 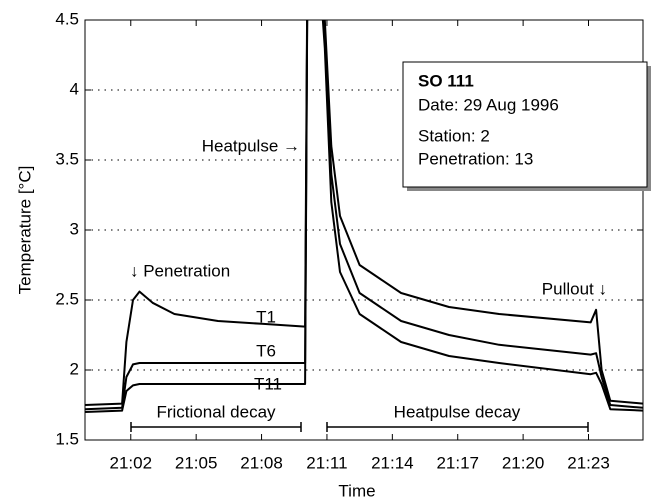 I want to click on annotation: ↓ Penetration, so click(x=180, y=270).